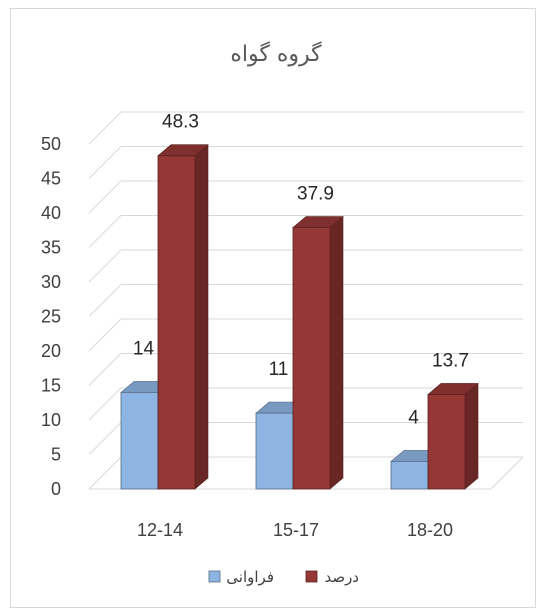 This screenshot has height=614, width=548. I want to click on legend-label-frequency: فراوانی, so click(250, 577).